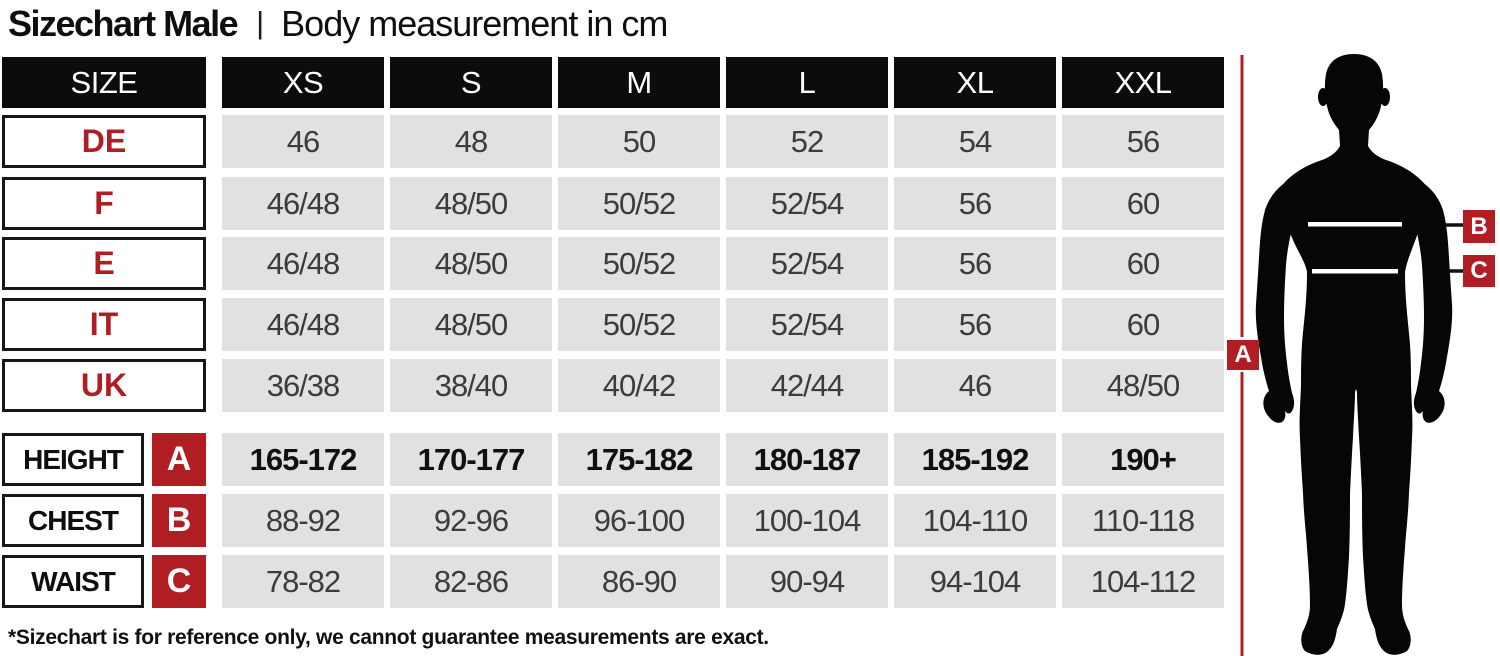 This screenshot has height=656, width=1500. Describe the element at coordinates (1275, 302) in the screenshot. I see `silhouette-left-arm` at that location.